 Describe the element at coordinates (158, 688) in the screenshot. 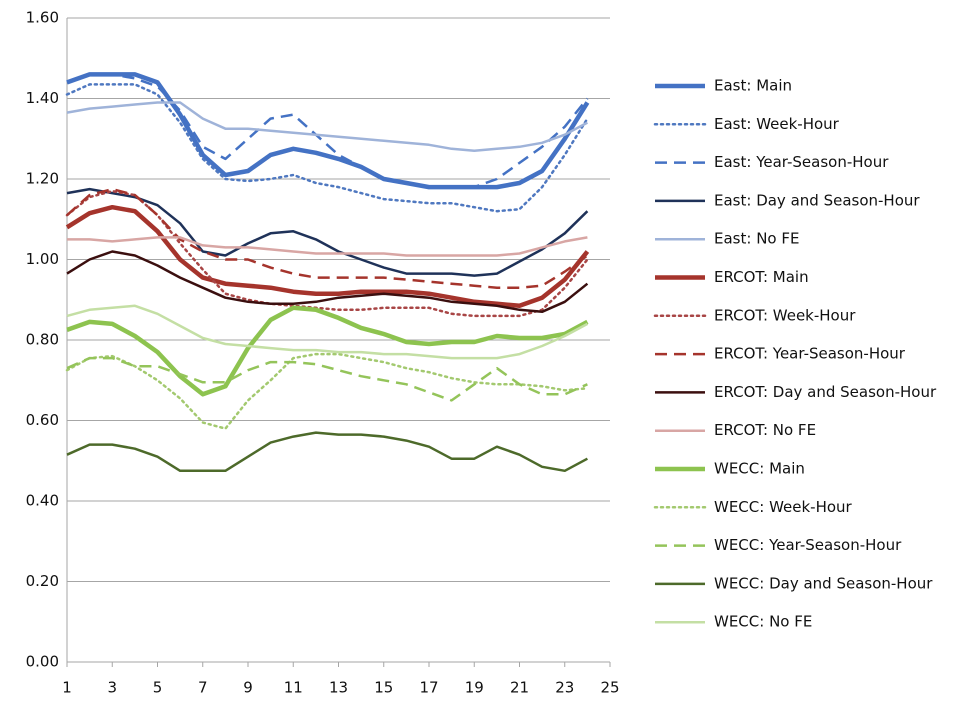

I see `x-tick-label: 5` at that location.